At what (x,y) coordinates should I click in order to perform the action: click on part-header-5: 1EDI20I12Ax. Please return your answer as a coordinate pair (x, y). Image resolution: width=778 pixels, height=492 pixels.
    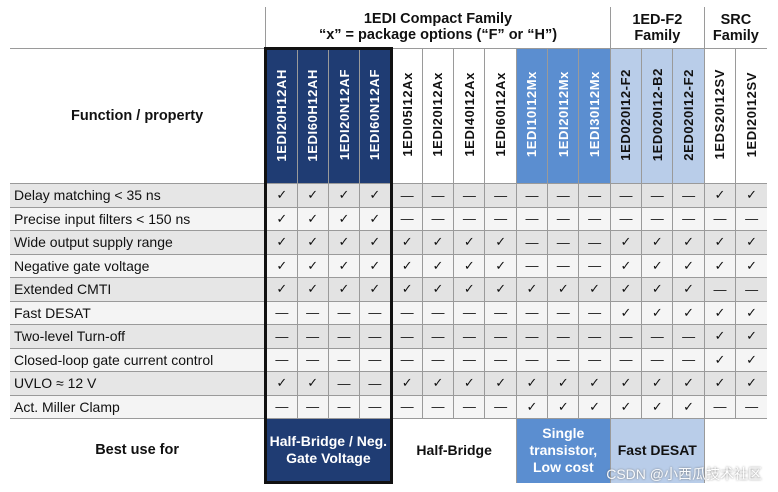
    Looking at the image, I should click on (438, 116).